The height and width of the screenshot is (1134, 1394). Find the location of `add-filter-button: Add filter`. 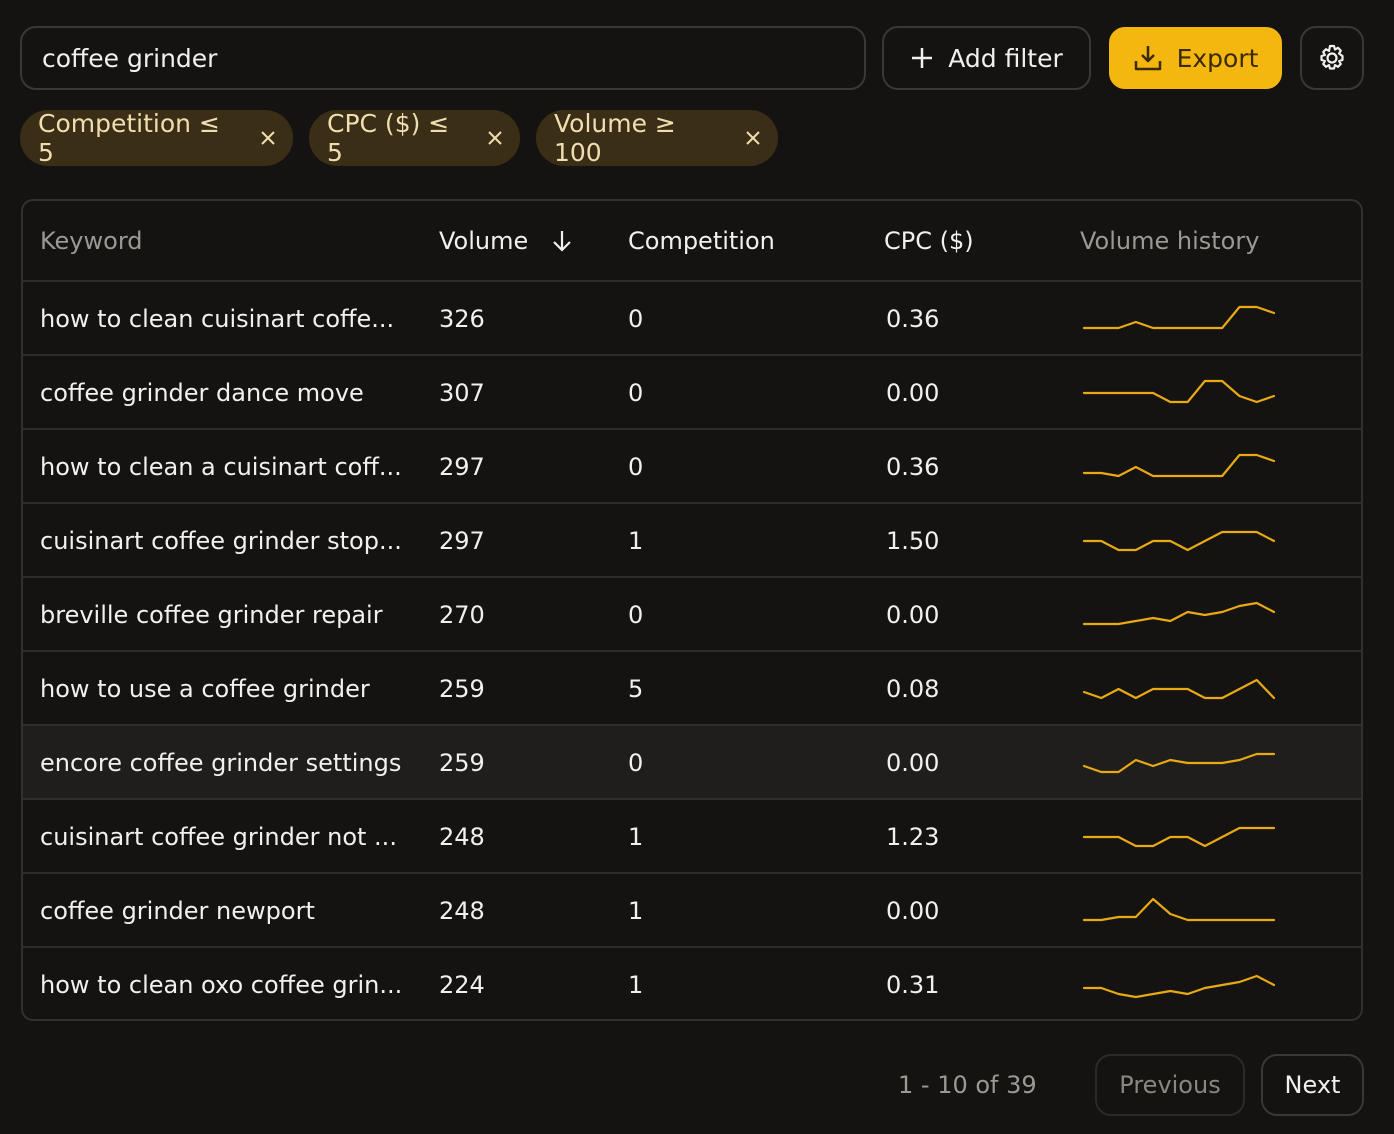

add-filter-button: Add filter is located at coordinates (986, 58).